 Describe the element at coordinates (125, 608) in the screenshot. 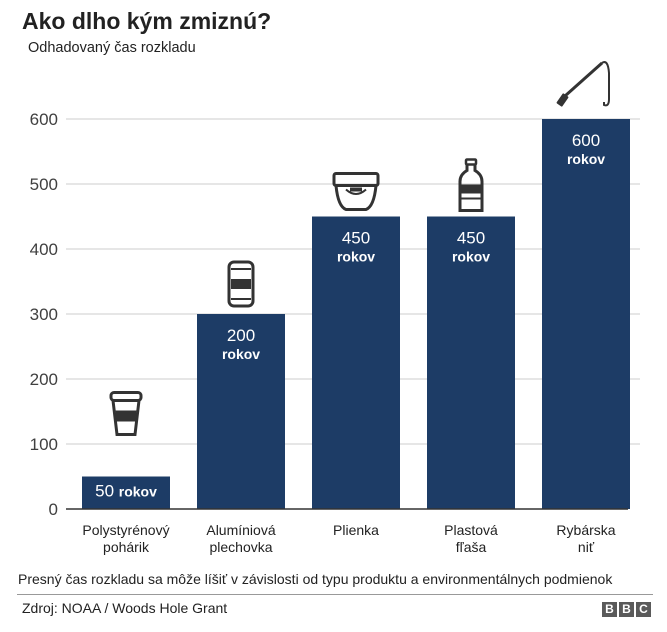

I see `source-credit: Zdroj: NOAA / Woods Hole Grant` at that location.